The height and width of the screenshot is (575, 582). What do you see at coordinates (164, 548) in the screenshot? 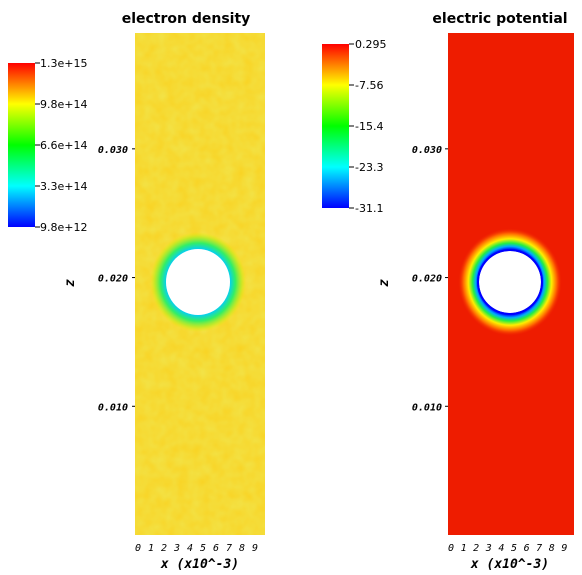
I see `density-x-tick-label: 2` at bounding box center [164, 548].